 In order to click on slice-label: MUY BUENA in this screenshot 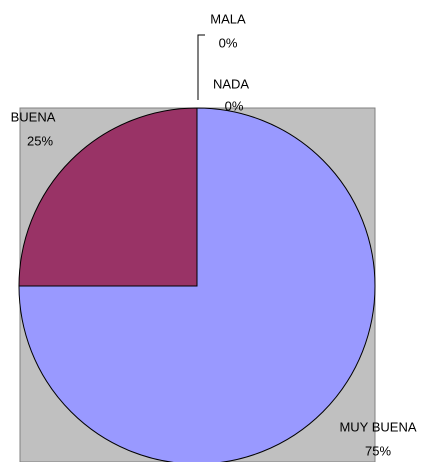, I will do `click(377, 426)`.